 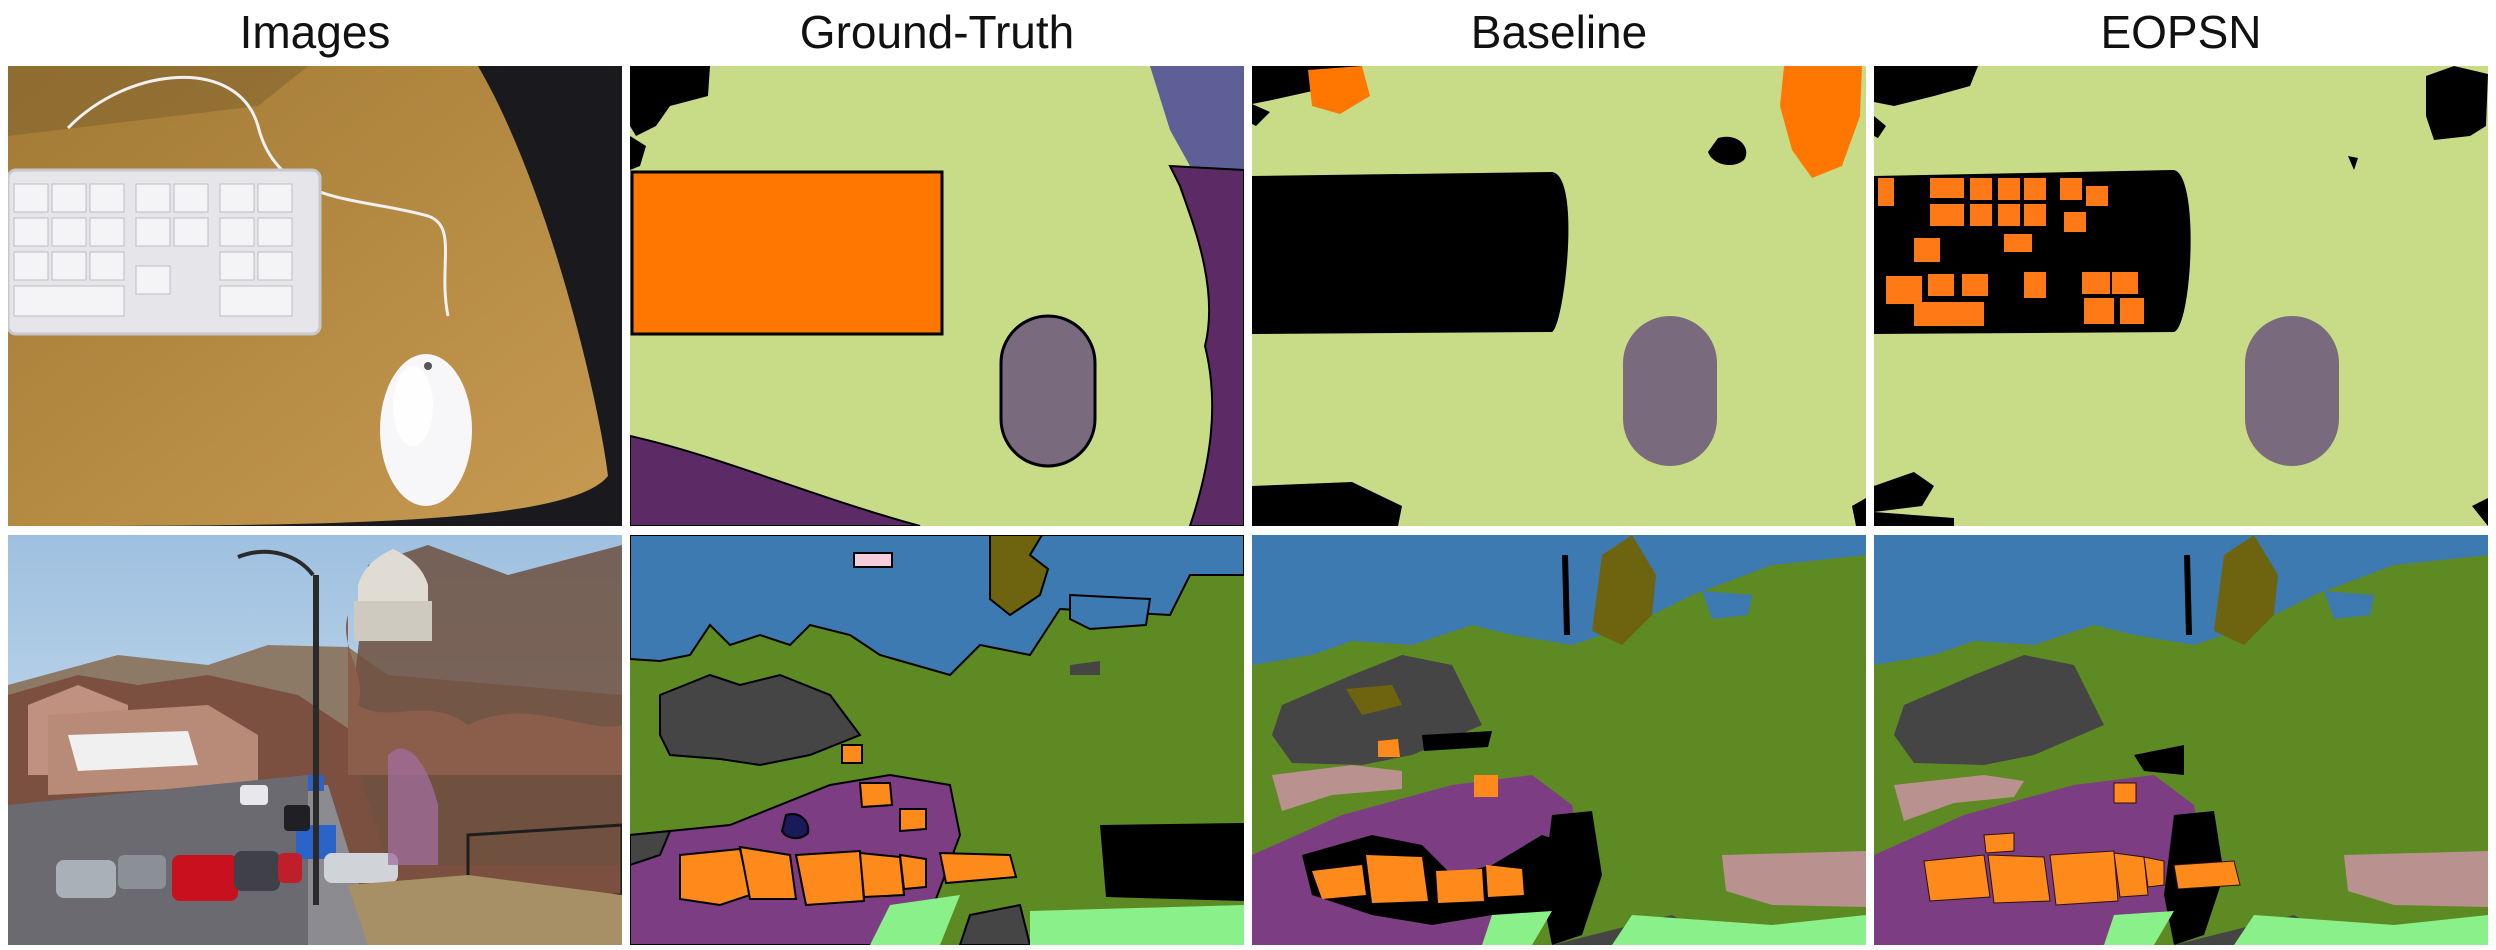 What do you see at coordinates (1559, 296) in the screenshot?
I see `baseline-desk-segmentation` at bounding box center [1559, 296].